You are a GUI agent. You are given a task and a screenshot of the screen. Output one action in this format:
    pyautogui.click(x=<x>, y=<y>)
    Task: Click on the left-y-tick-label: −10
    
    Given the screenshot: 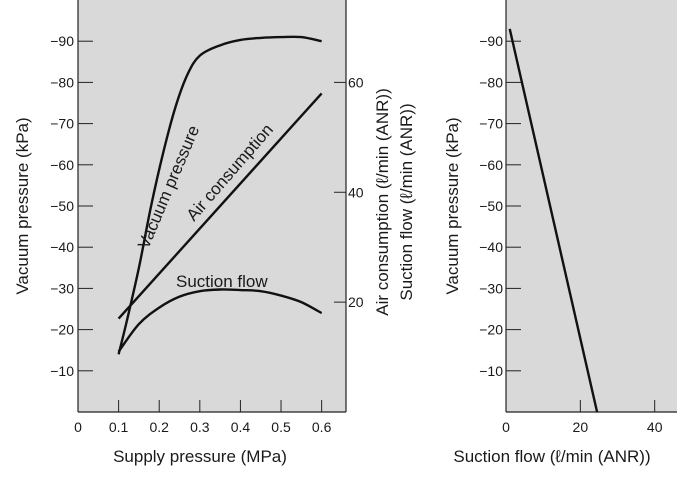 What is the action you would take?
    pyautogui.click(x=62, y=371)
    